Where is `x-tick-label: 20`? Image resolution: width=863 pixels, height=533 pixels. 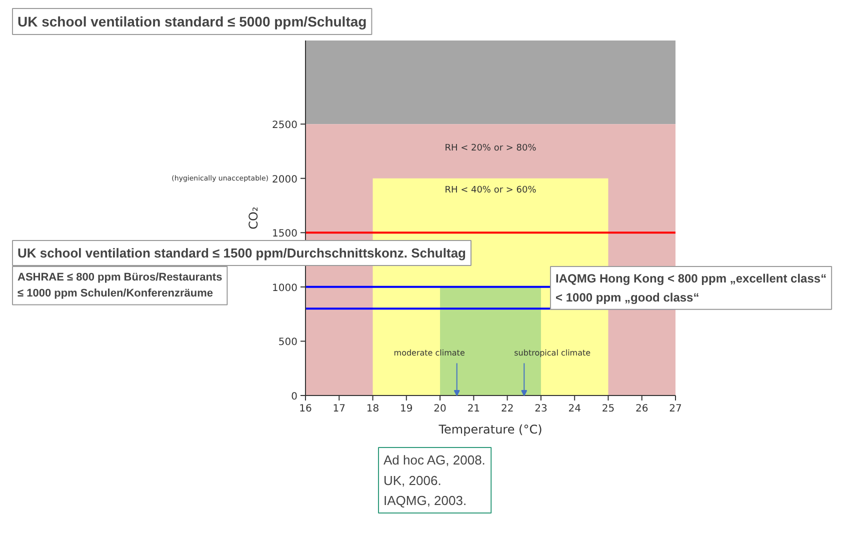
x-tick-label: 20 is located at coordinates (440, 409).